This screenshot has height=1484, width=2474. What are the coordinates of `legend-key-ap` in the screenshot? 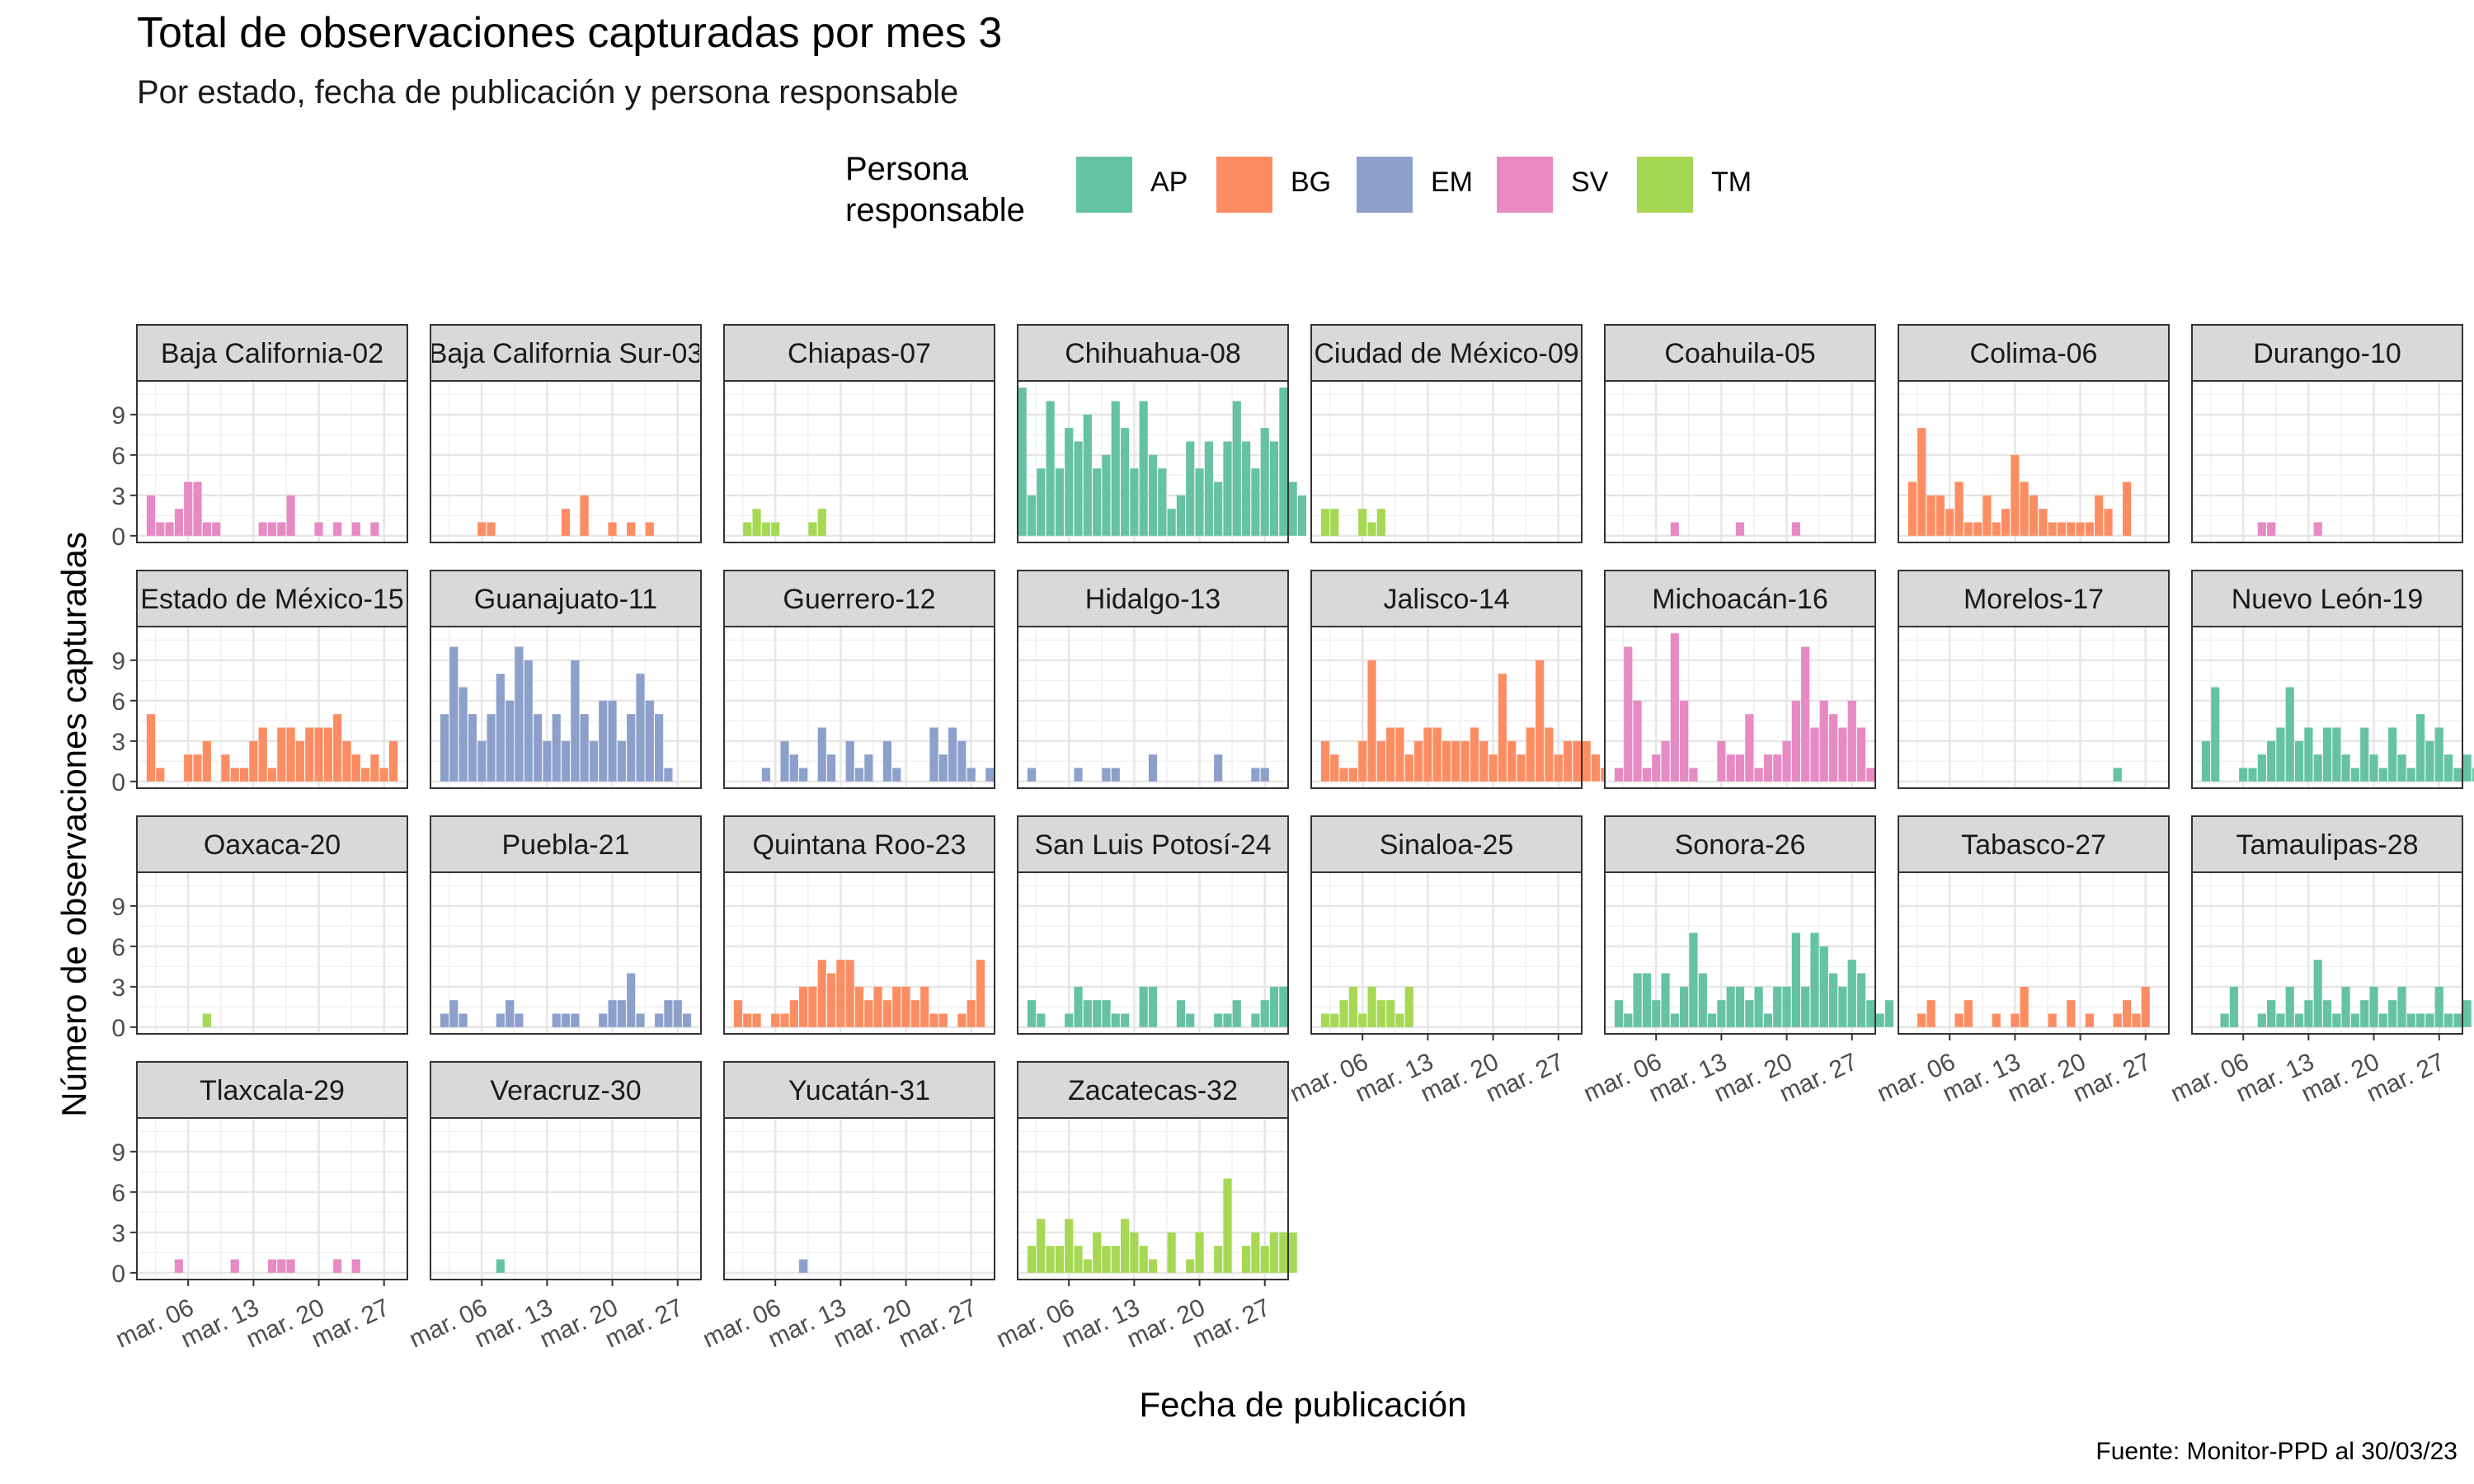 It's located at (1104, 185).